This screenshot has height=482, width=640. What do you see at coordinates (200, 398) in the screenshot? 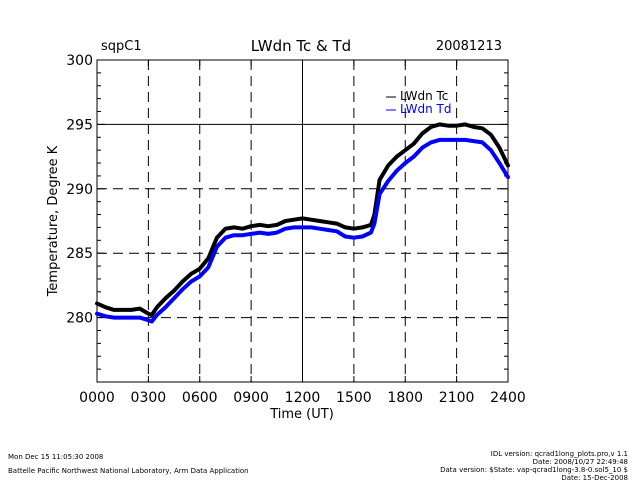
I see `x-tick-label: 0600` at bounding box center [200, 398].